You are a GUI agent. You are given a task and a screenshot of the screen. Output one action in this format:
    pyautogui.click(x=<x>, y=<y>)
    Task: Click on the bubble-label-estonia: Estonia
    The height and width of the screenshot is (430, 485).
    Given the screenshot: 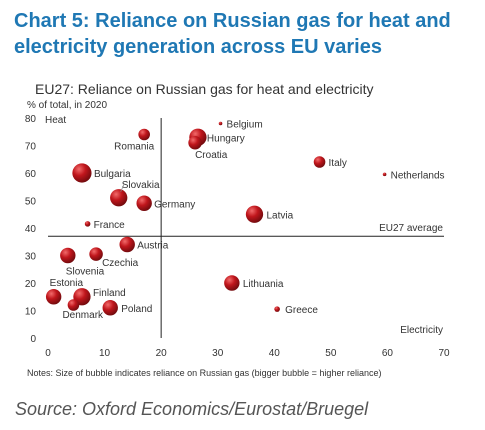 What is the action you would take?
    pyautogui.click(x=67, y=283)
    